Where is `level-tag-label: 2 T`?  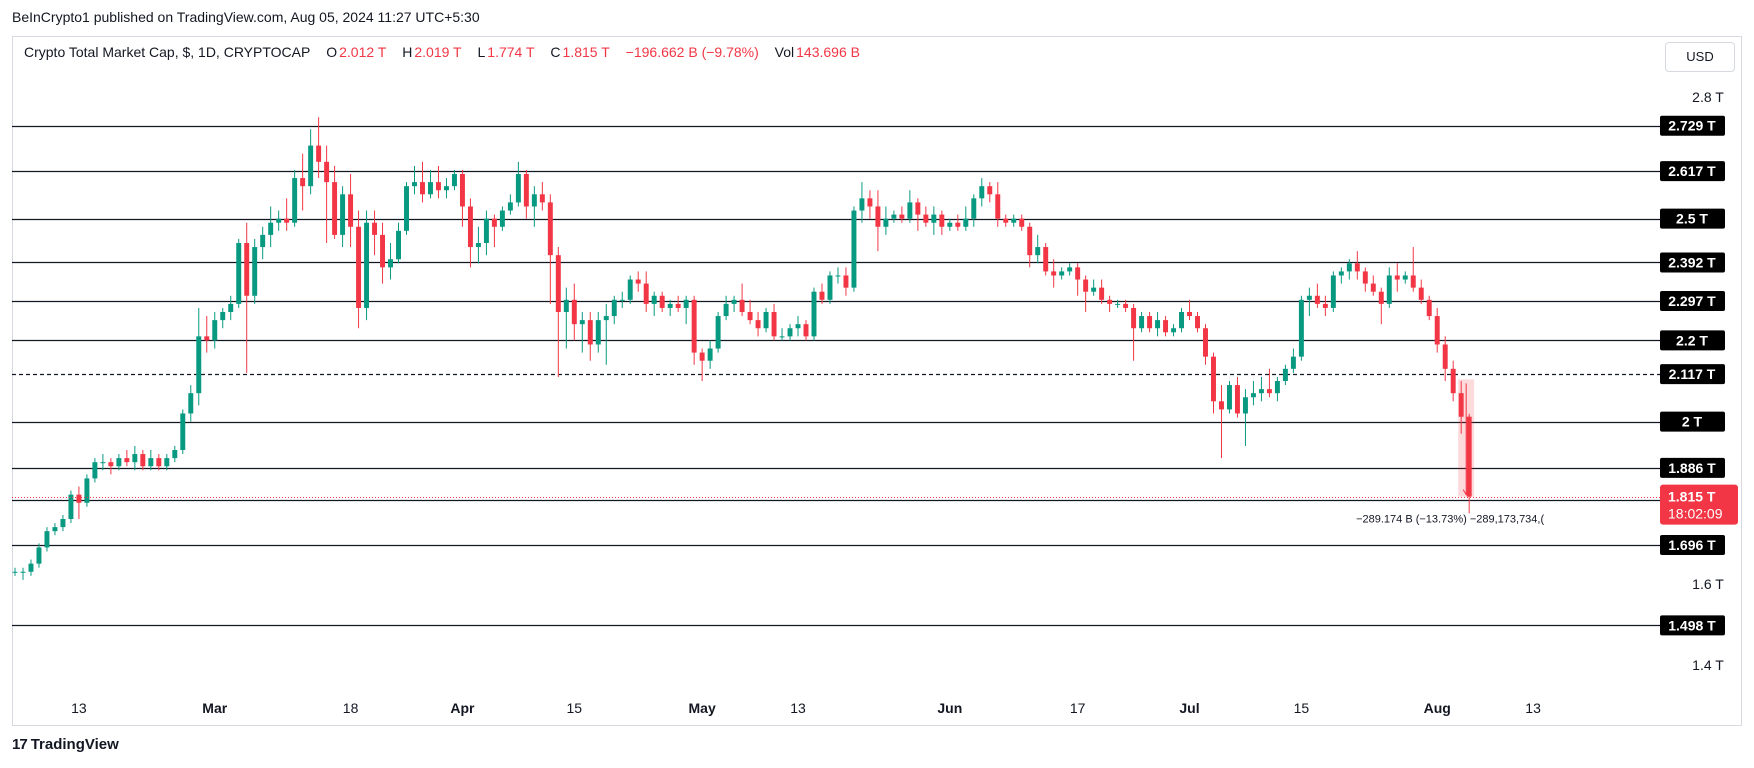
level-tag-label: 2 T is located at coordinates (1692, 422).